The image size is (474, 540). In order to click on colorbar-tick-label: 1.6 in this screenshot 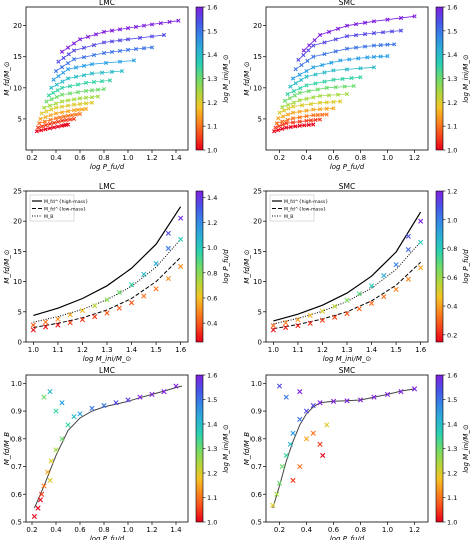, I will do `click(452, 8)`.